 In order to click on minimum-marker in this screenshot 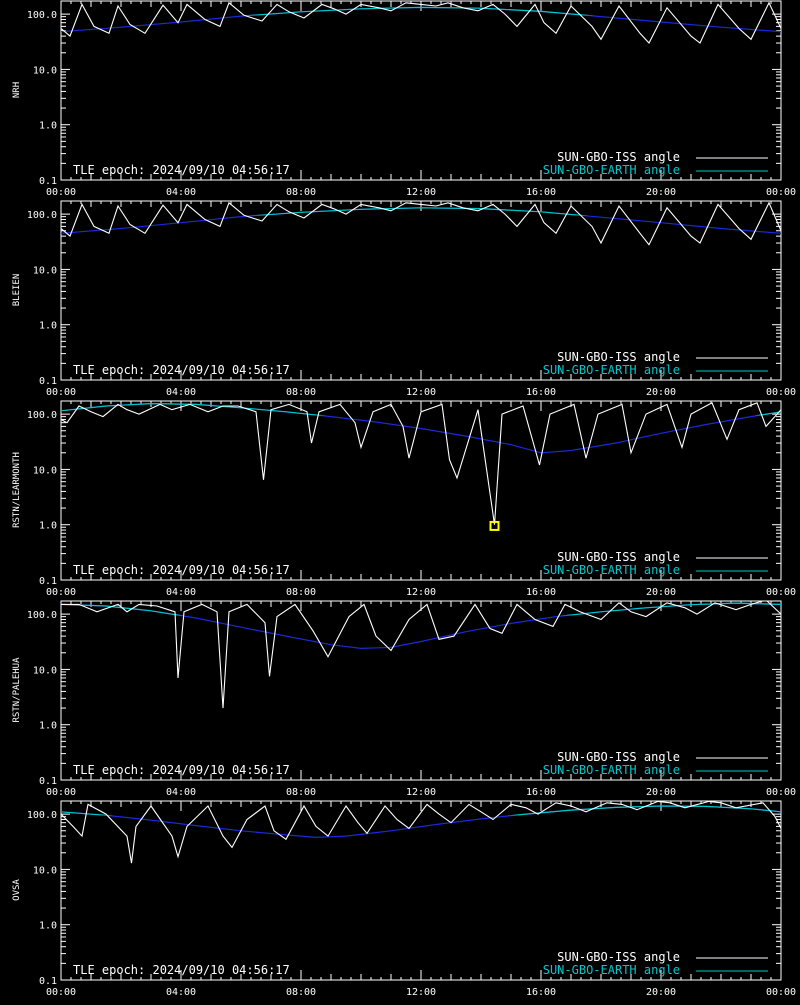, I will do `click(494, 525)`.